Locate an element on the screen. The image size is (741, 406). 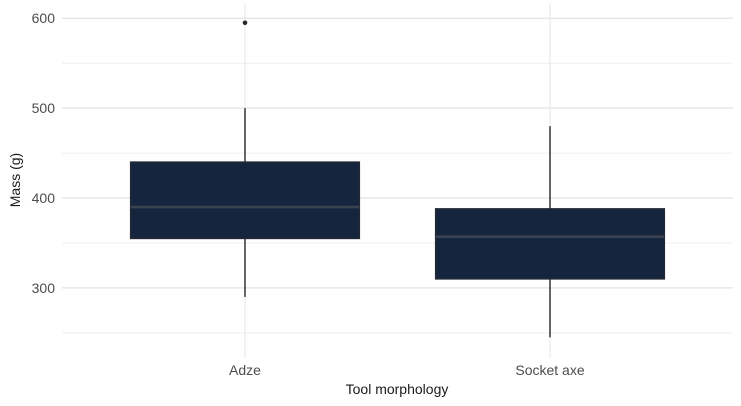
y-tick-label: 500 is located at coordinates (43, 108).